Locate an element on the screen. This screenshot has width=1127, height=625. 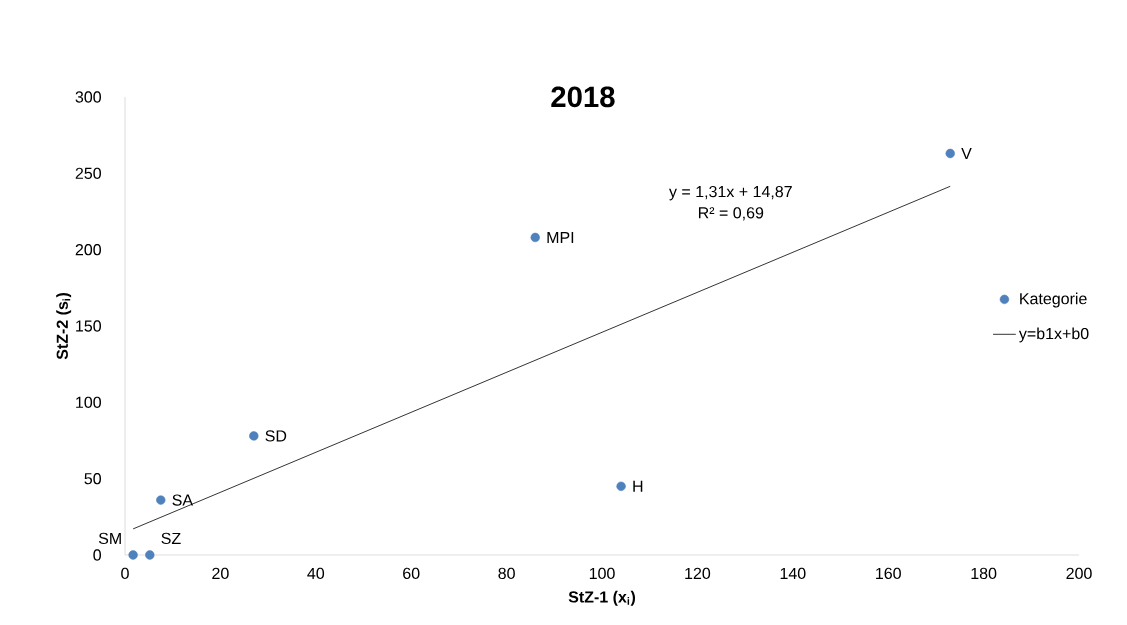
y-axis-title: StZ-2 (s$_{i}$) is located at coordinates (64, 326).